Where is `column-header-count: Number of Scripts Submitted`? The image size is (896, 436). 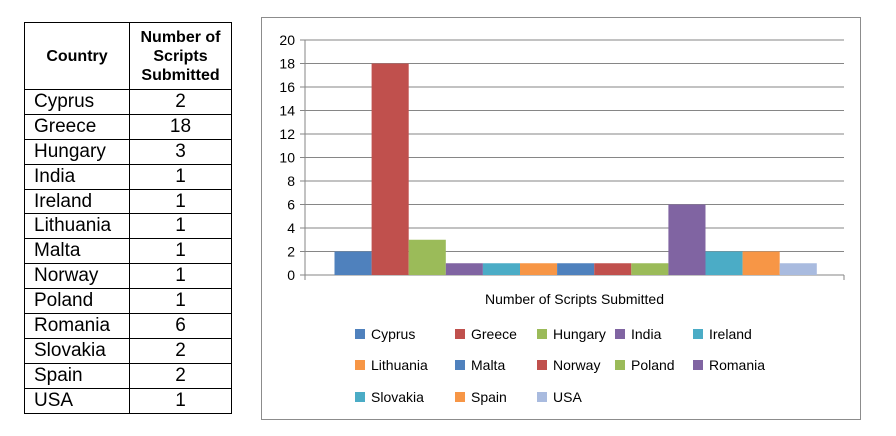
column-header-count: Number of Scripts Submitted is located at coordinates (180, 56).